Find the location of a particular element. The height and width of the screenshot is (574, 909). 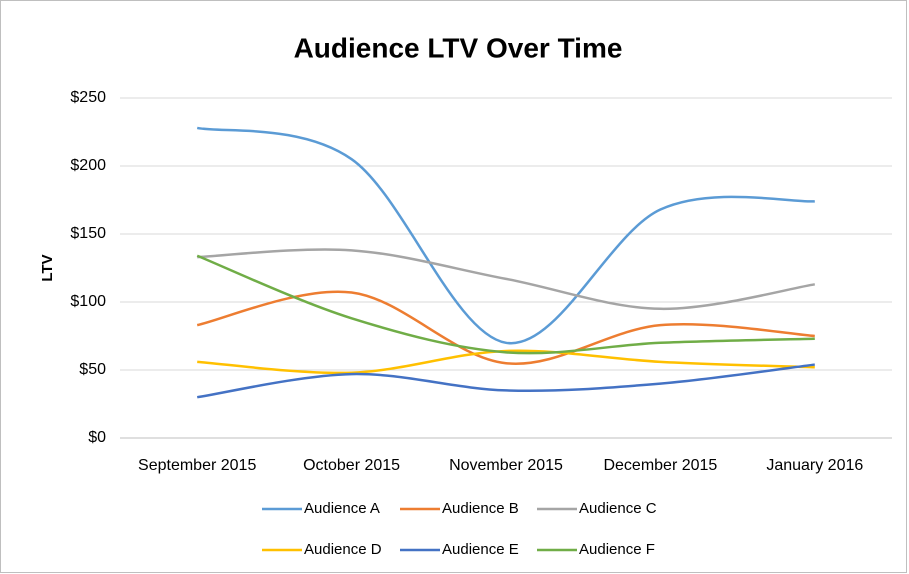

x-tick-label: October 2015 is located at coordinates (351, 465).